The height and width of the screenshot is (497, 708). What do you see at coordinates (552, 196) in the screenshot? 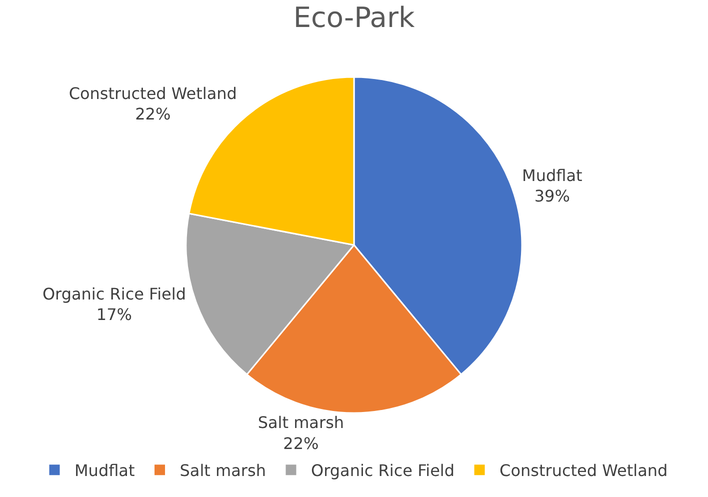
I see `data-label: 39%` at bounding box center [552, 196].